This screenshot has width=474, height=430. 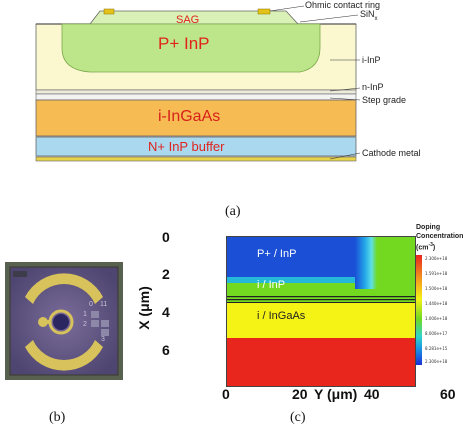 What do you see at coordinates (419, 310) in the screenshot?
I see `legend-colorbar` at bounding box center [419, 310].